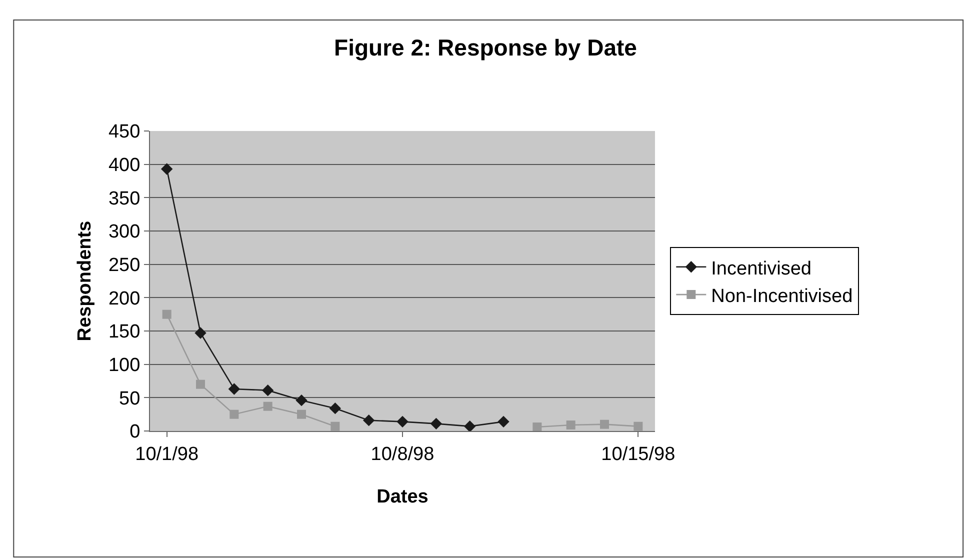 This screenshot has width=971, height=560. Describe the element at coordinates (402, 454) in the screenshot. I see `x-tick-label: 10/8/98` at that location.